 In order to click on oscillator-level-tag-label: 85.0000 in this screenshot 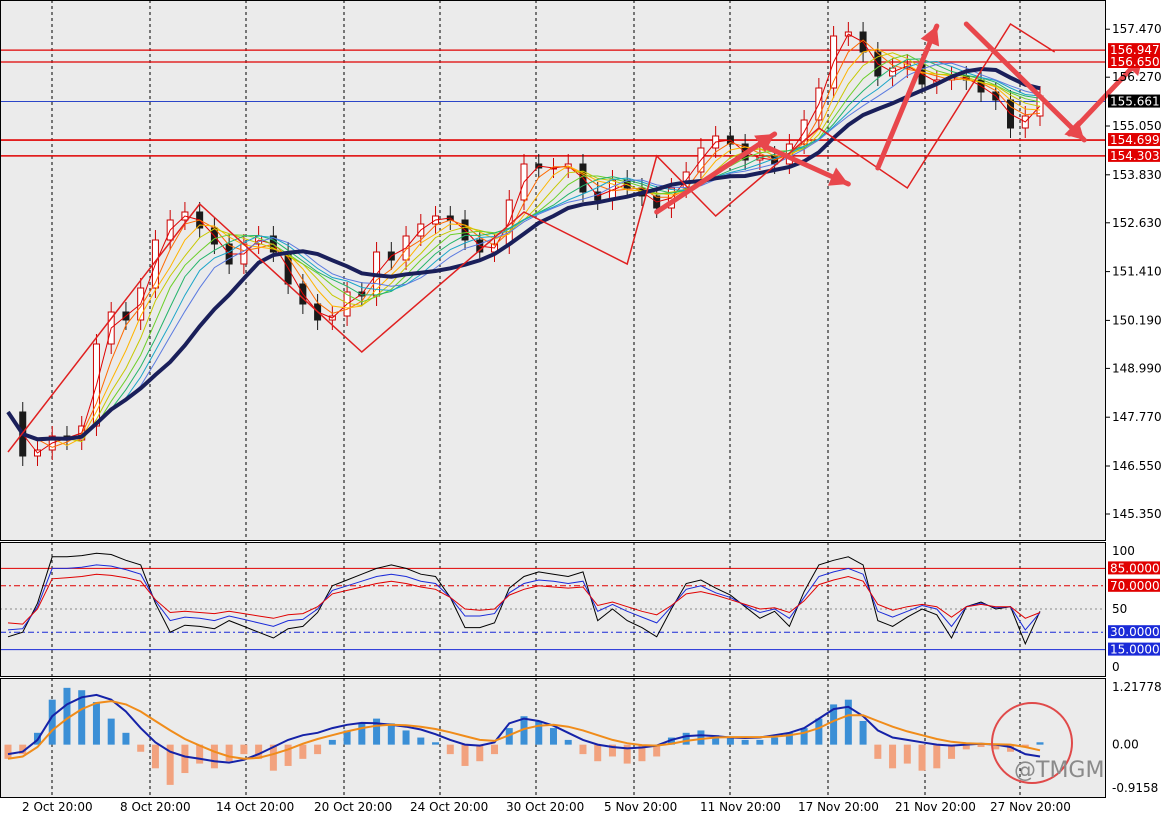, I will do `click(1135, 568)`.